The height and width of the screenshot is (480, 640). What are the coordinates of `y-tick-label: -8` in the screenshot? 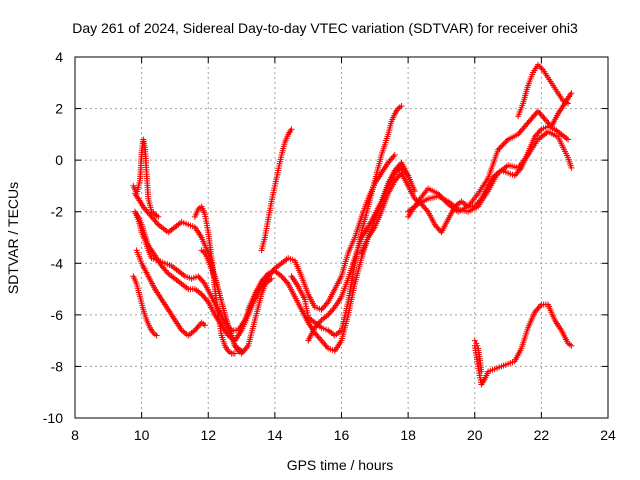 It's located at (57, 366).